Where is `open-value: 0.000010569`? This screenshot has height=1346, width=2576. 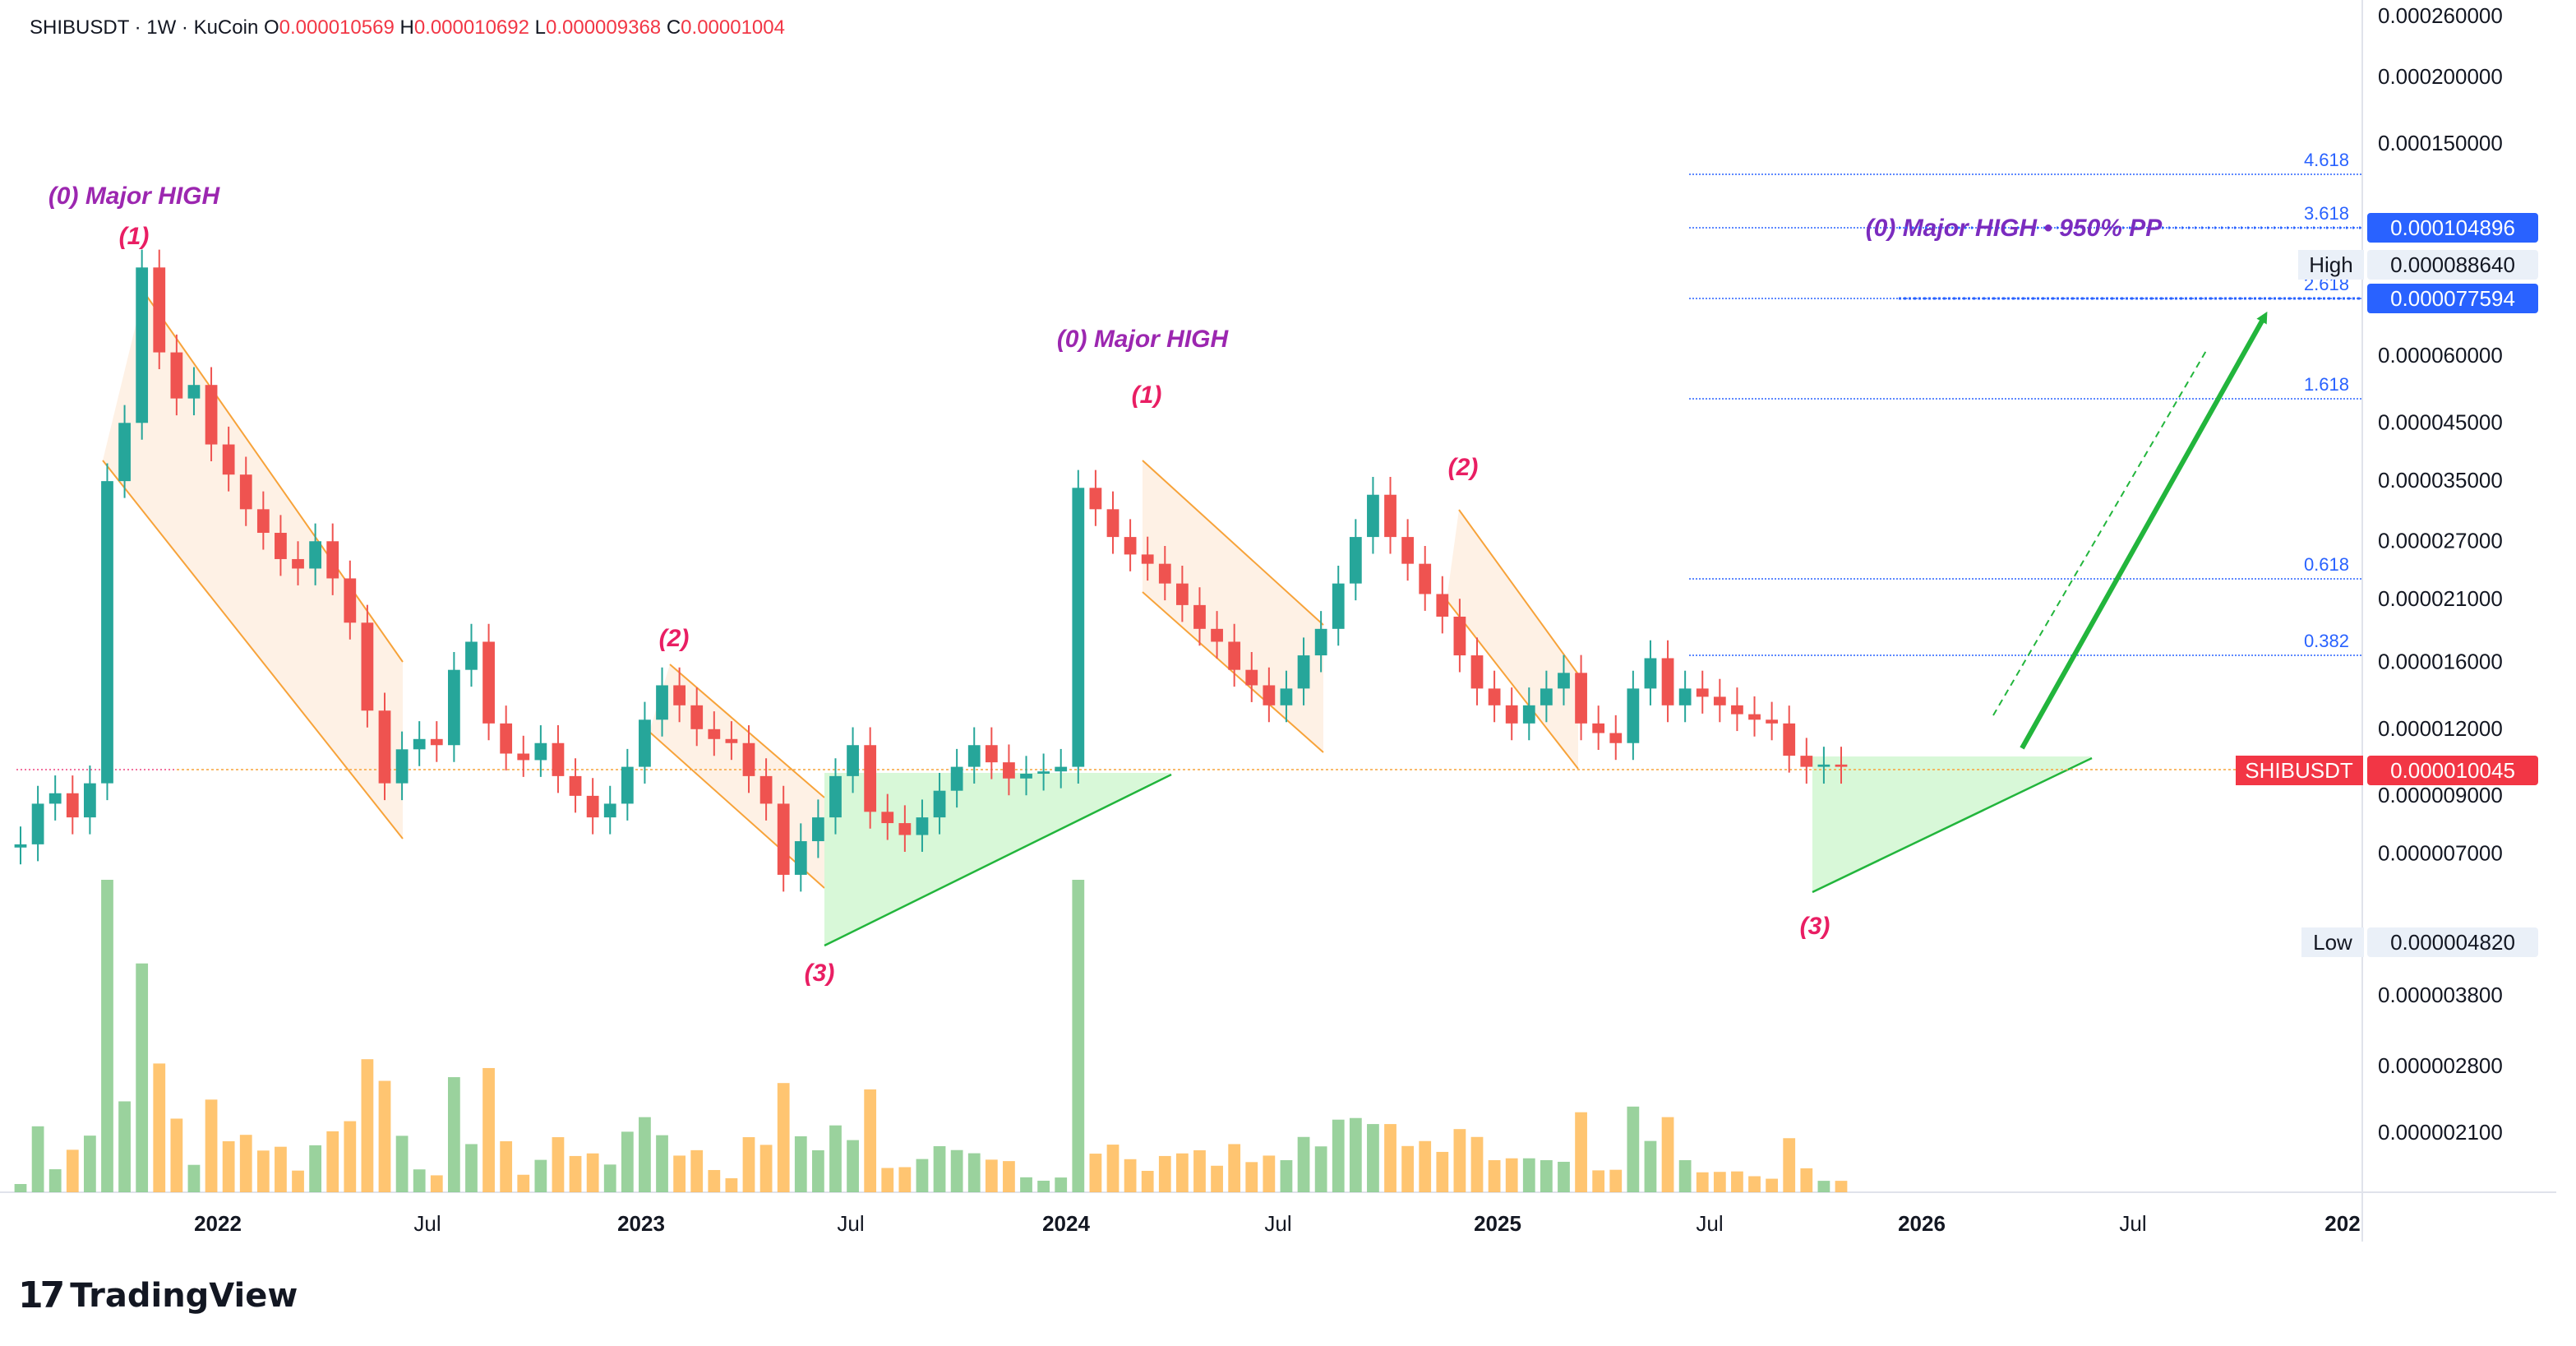 open-value: 0.000010569 is located at coordinates (337, 27).